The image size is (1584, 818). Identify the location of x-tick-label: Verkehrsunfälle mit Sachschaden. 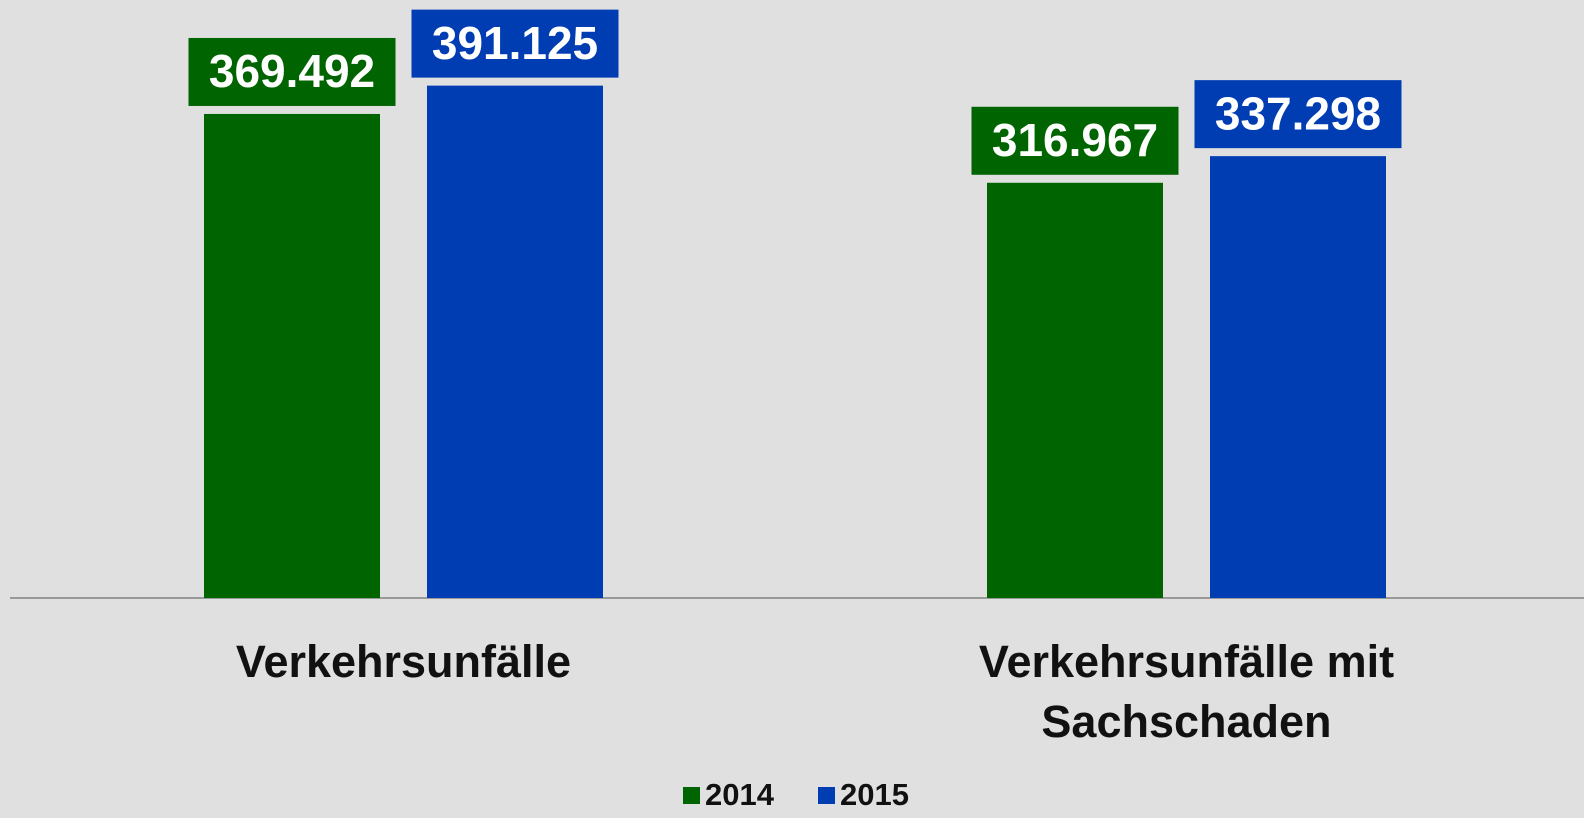
(1186, 691).